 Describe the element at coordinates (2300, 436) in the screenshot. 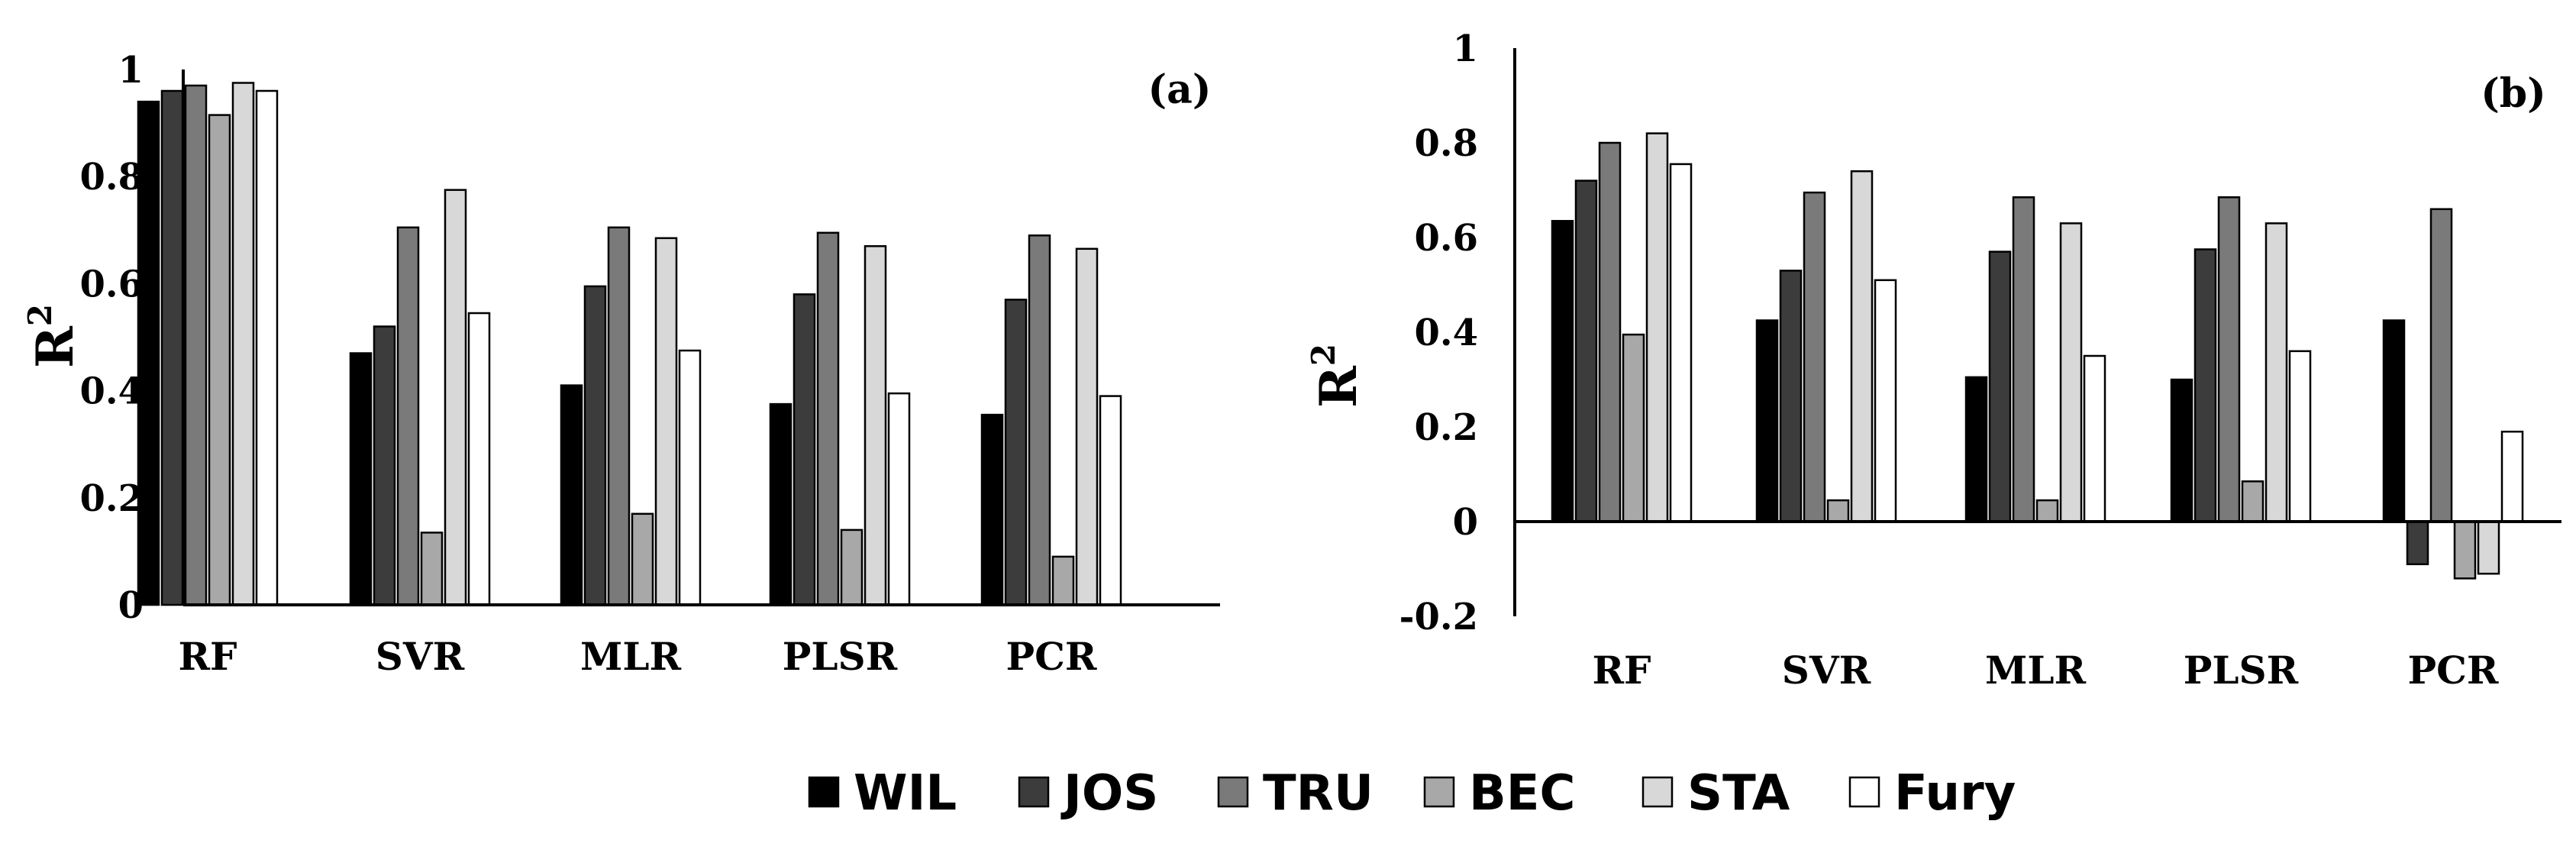

I see `bar-b-plsr-fury` at that location.